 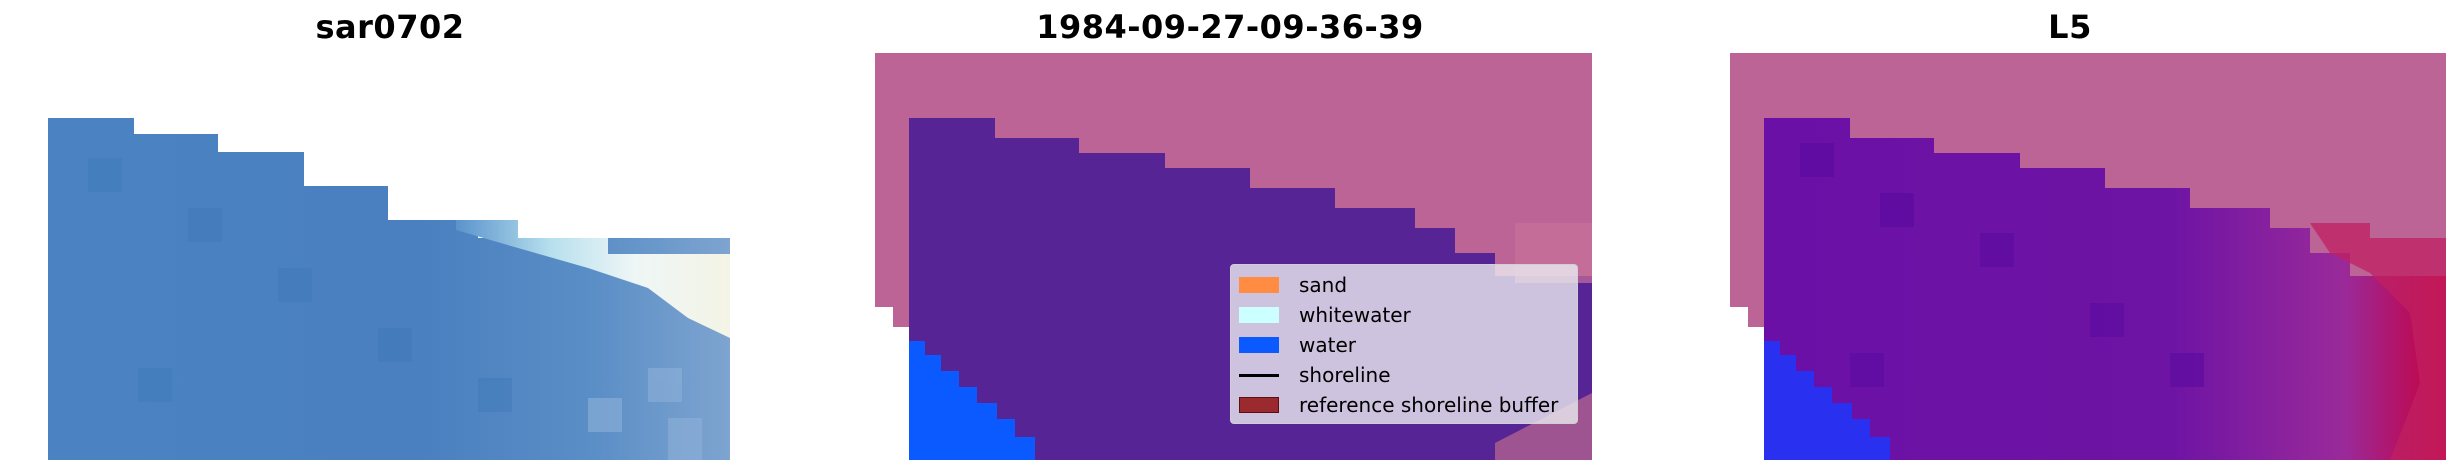 I want to click on water-swatch, so click(x=1259, y=345).